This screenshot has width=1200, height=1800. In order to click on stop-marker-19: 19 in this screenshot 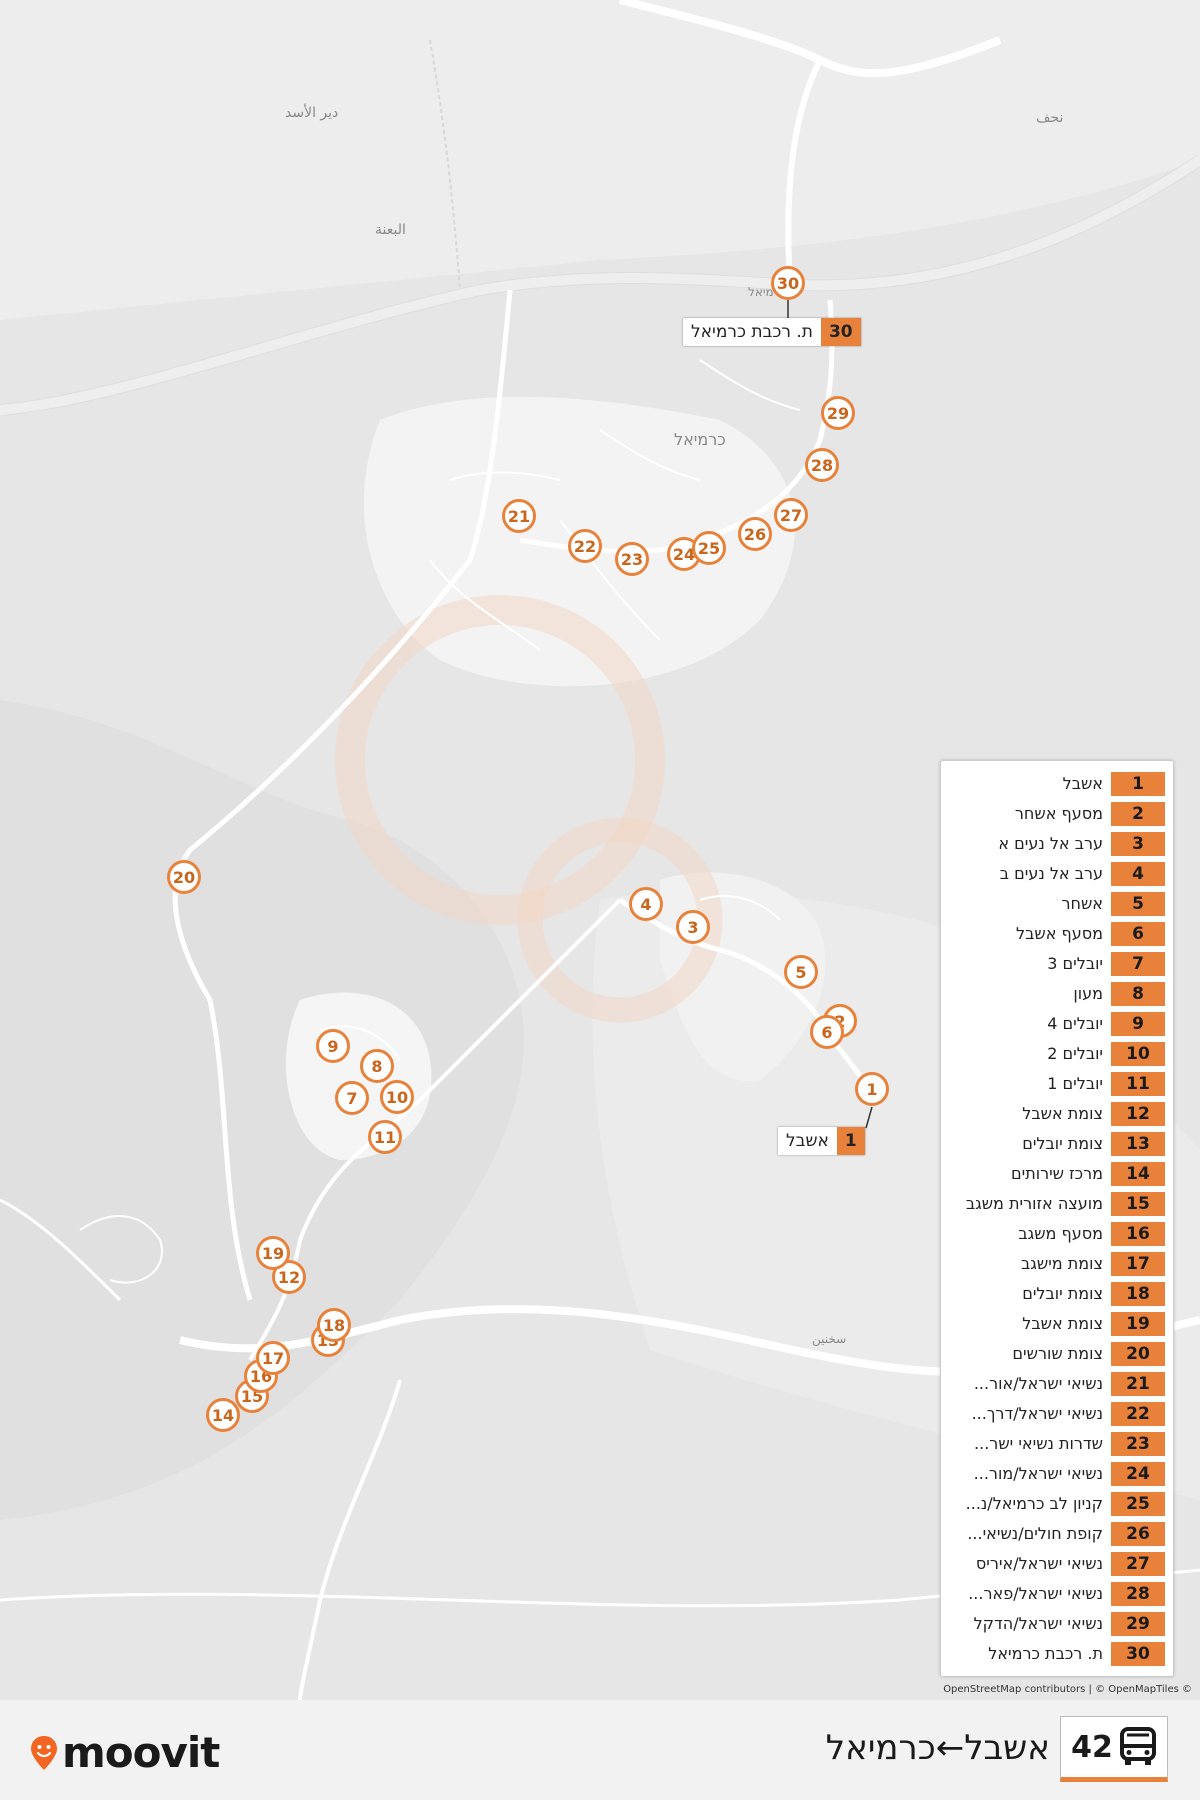, I will do `click(273, 1253)`.